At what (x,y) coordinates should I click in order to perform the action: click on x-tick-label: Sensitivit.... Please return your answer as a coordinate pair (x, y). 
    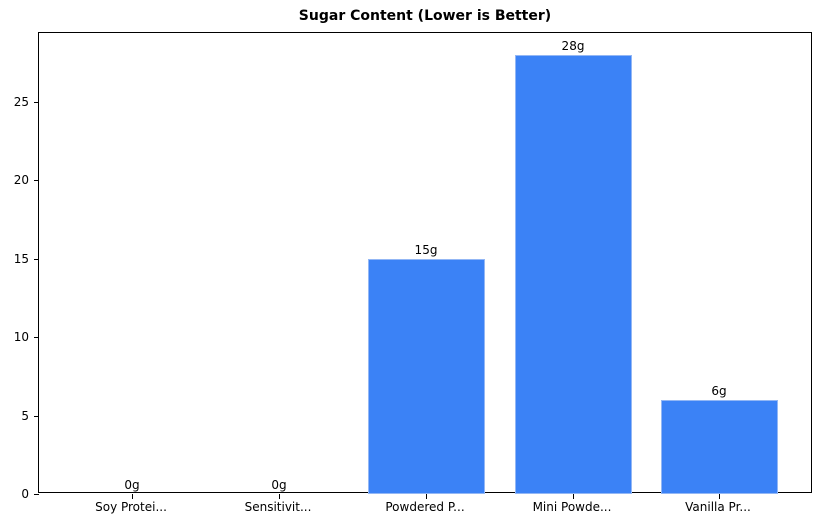
    Looking at the image, I should click on (278, 507).